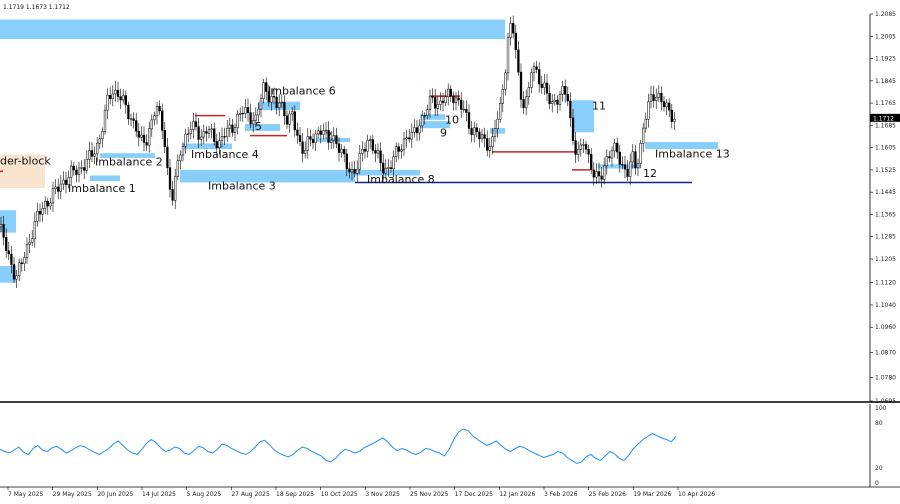  I want to click on ohlc-header: 1.1719 1.1673 1.1712, so click(36, 7).